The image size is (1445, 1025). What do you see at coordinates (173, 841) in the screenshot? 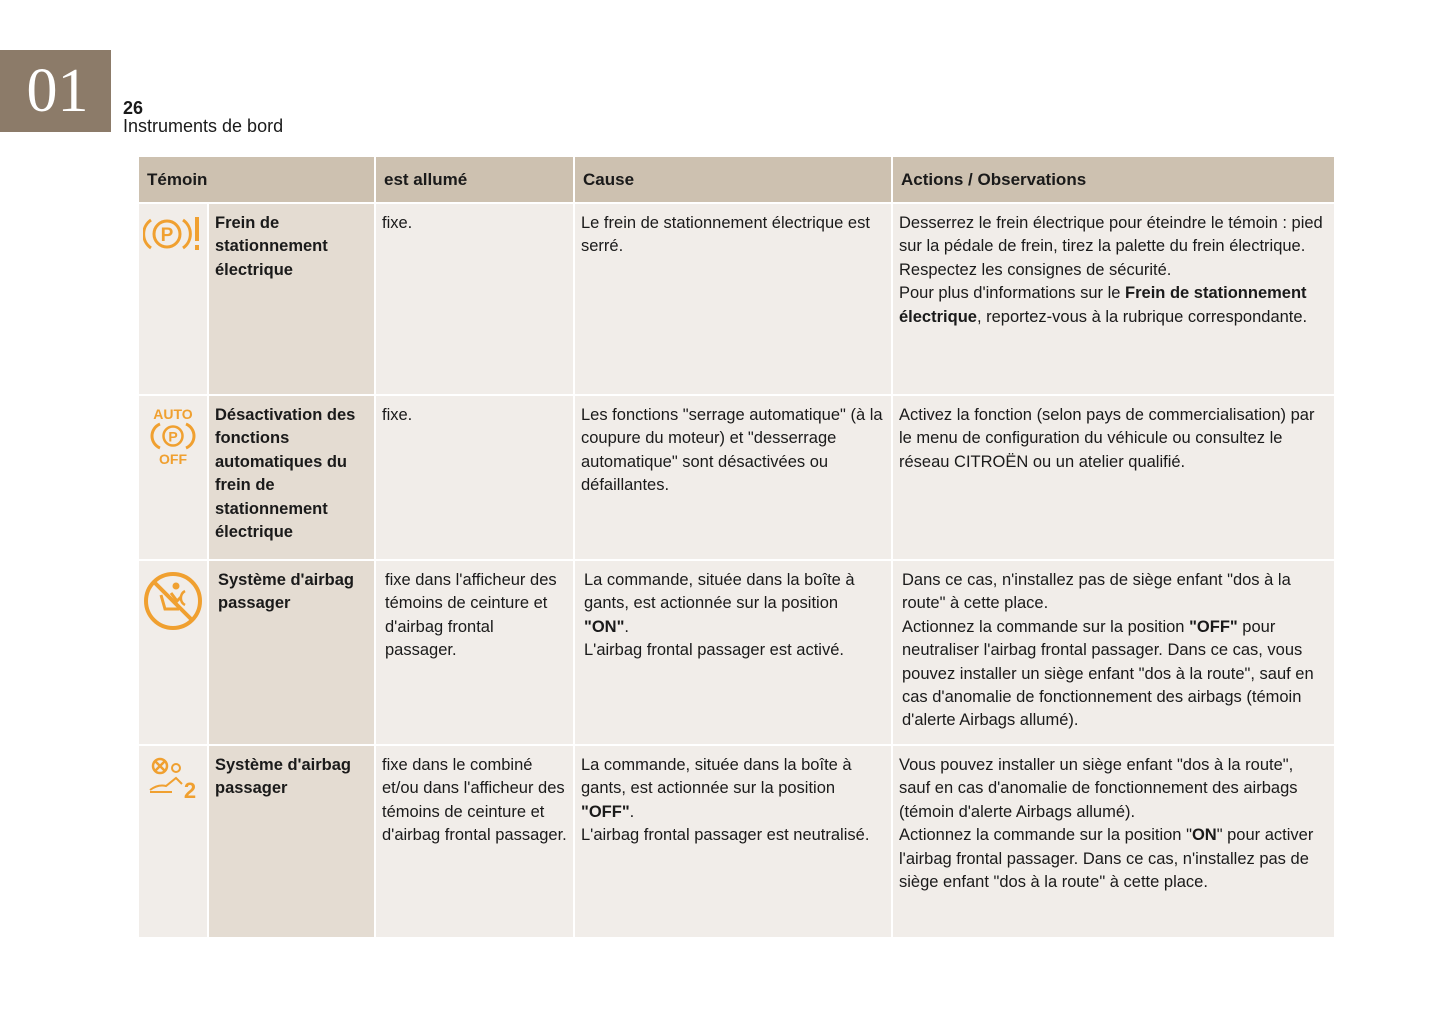
I see `icon-cell: 2` at bounding box center [173, 841].